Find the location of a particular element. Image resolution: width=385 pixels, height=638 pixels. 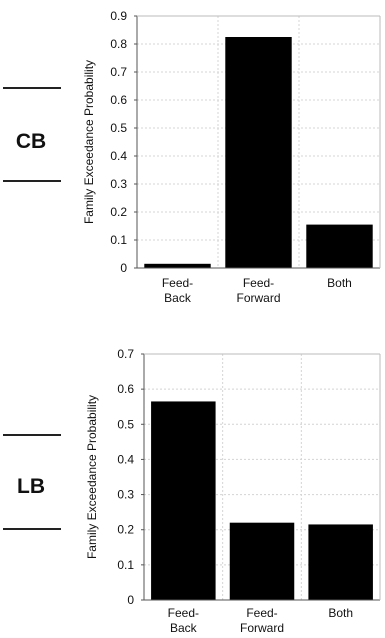

x-tick-label-lb-3: Both is located at coordinates (340, 613).